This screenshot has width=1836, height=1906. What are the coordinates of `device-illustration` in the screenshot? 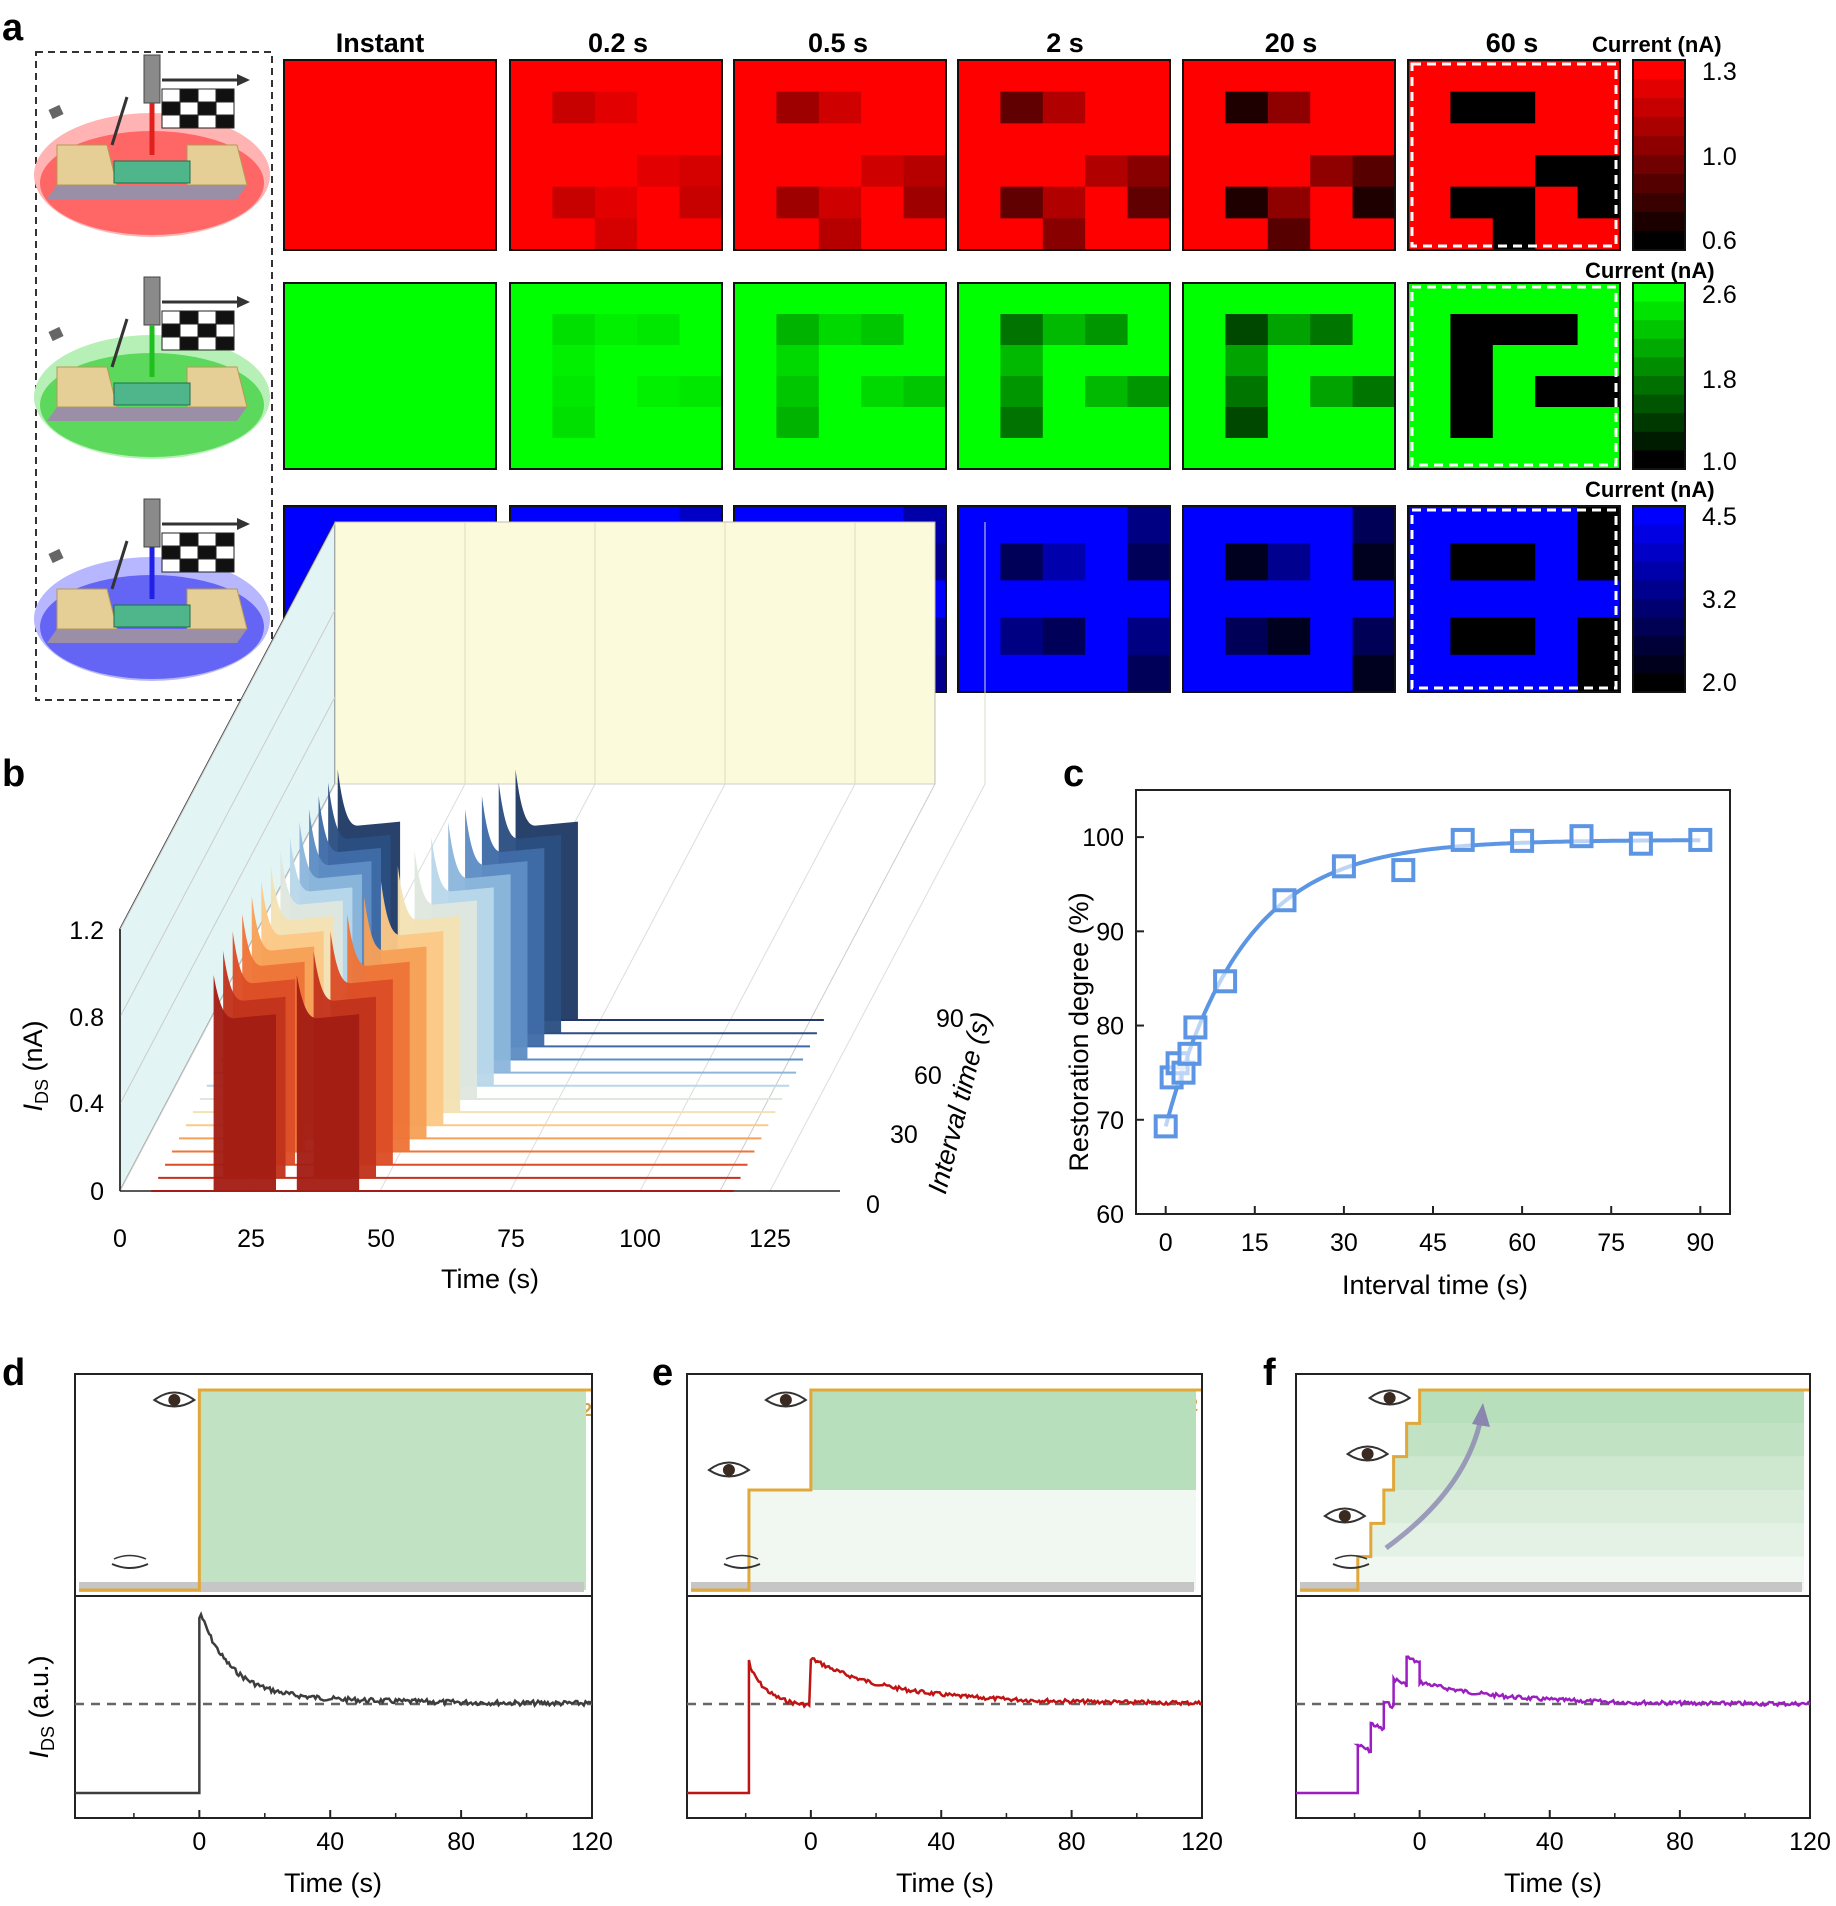 It's located at (152, 367).